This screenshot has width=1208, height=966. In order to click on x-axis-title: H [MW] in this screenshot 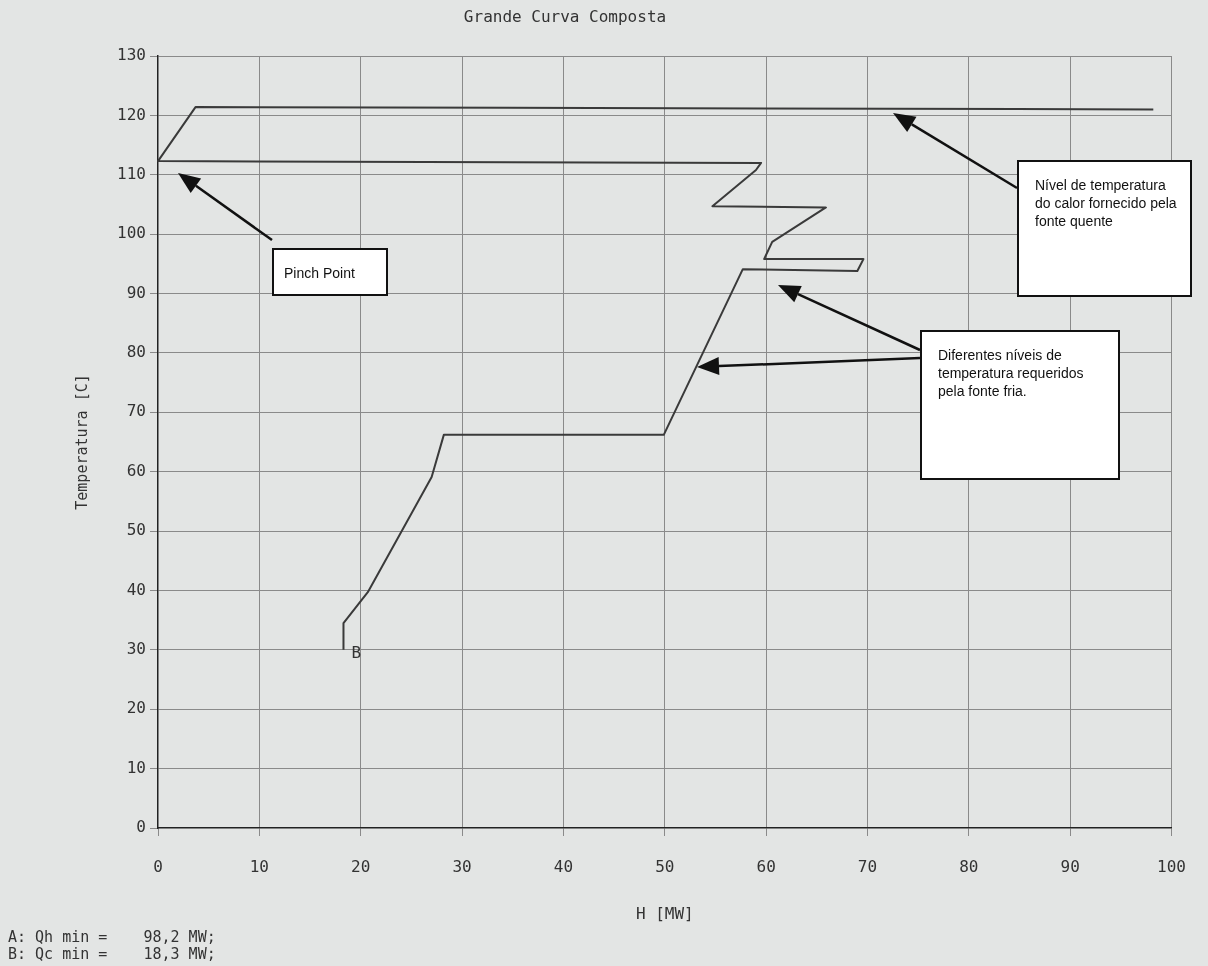, I will do `click(664, 913)`.